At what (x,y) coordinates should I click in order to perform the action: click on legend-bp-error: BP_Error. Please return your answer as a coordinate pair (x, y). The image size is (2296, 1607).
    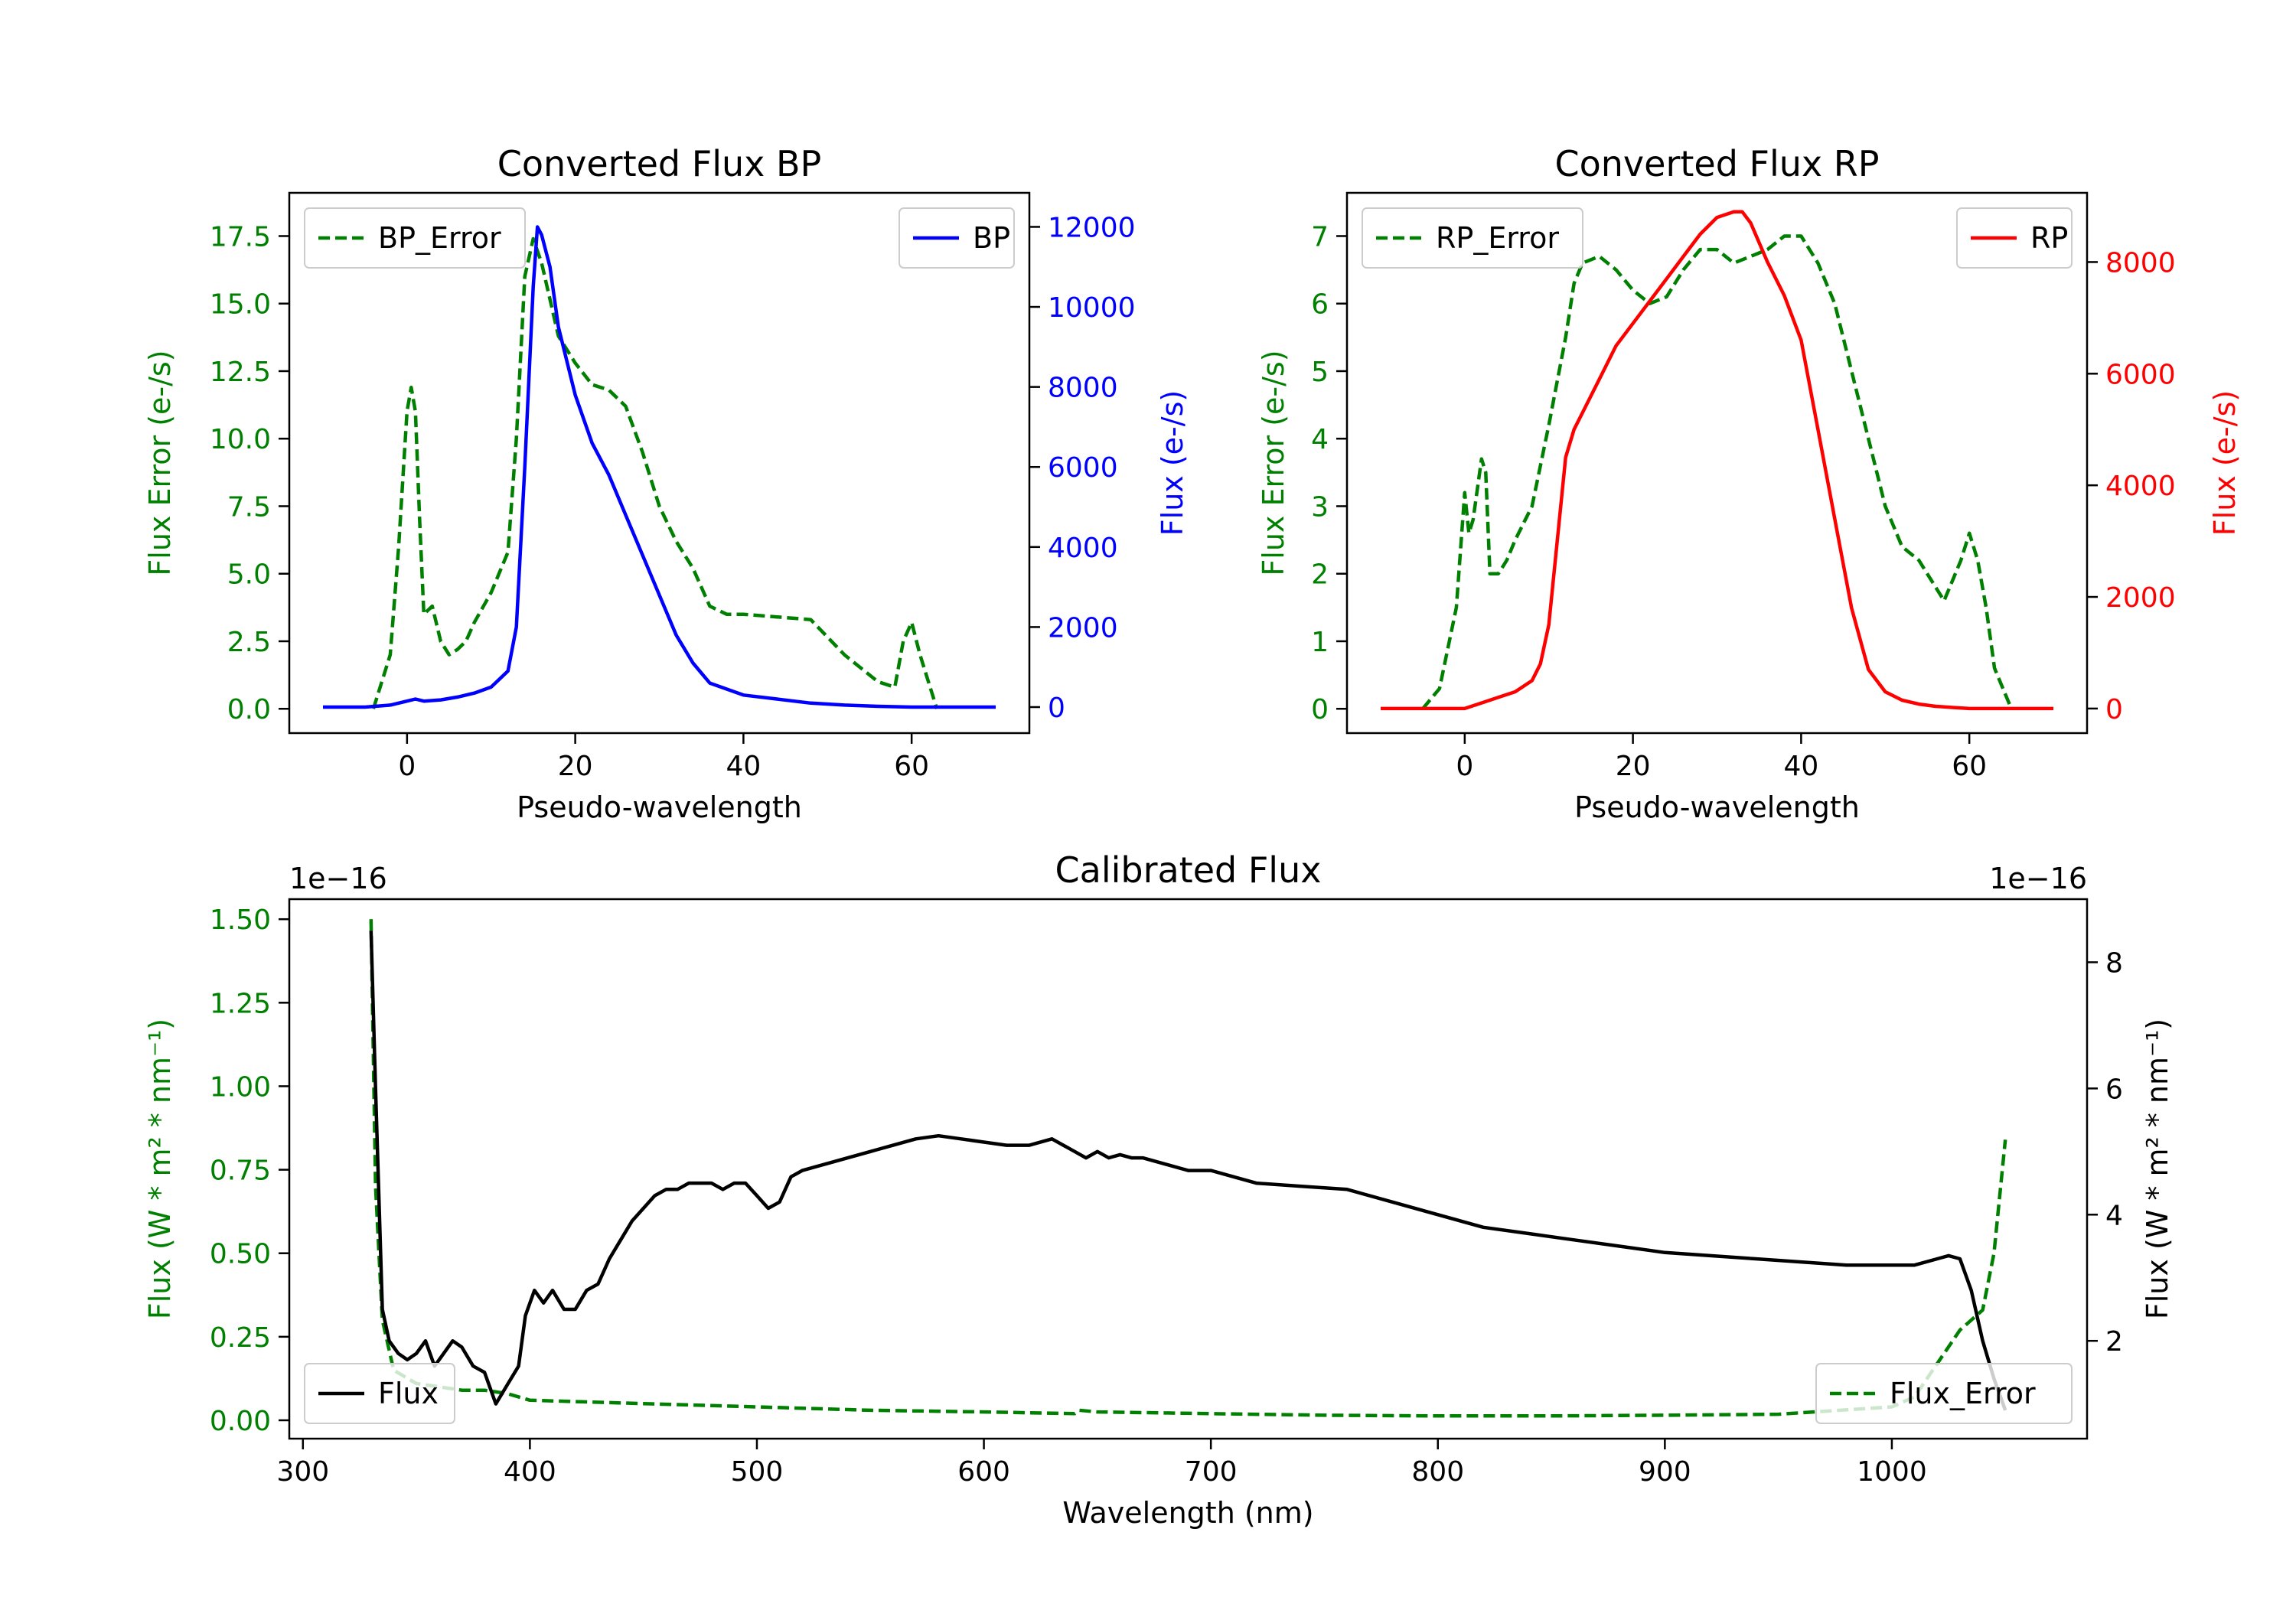
    Looking at the image, I should click on (415, 238).